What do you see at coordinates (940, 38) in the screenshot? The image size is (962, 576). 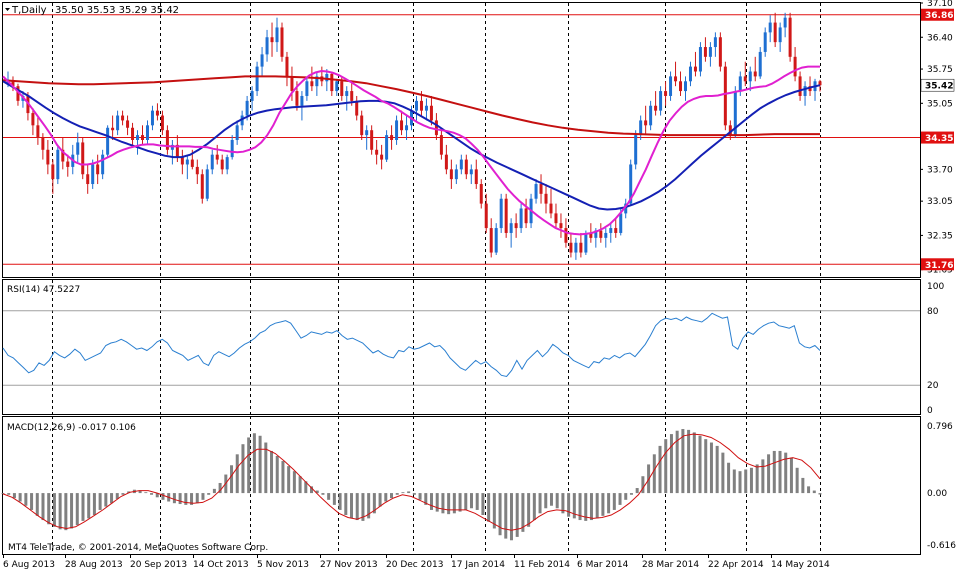 I see `price-tick-label: 36.40` at bounding box center [940, 38].